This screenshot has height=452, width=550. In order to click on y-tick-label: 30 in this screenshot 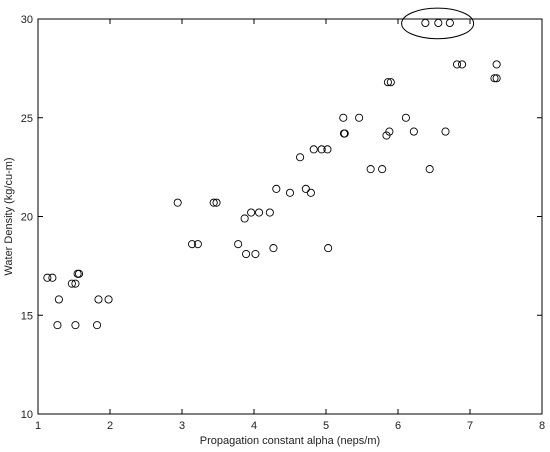, I will do `click(27, 20)`.